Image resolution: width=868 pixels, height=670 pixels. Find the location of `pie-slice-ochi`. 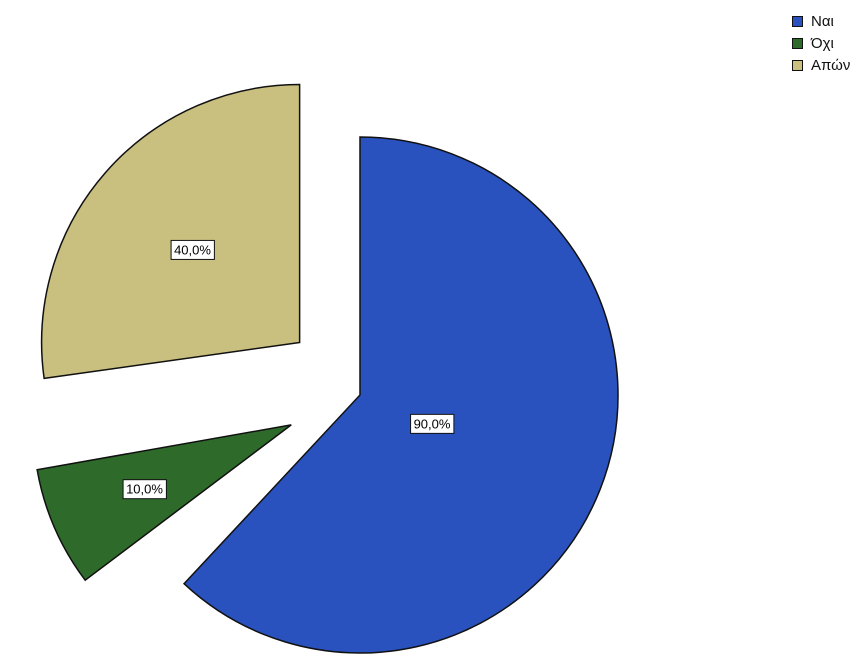

pie-slice-ochi is located at coordinates (164, 503).